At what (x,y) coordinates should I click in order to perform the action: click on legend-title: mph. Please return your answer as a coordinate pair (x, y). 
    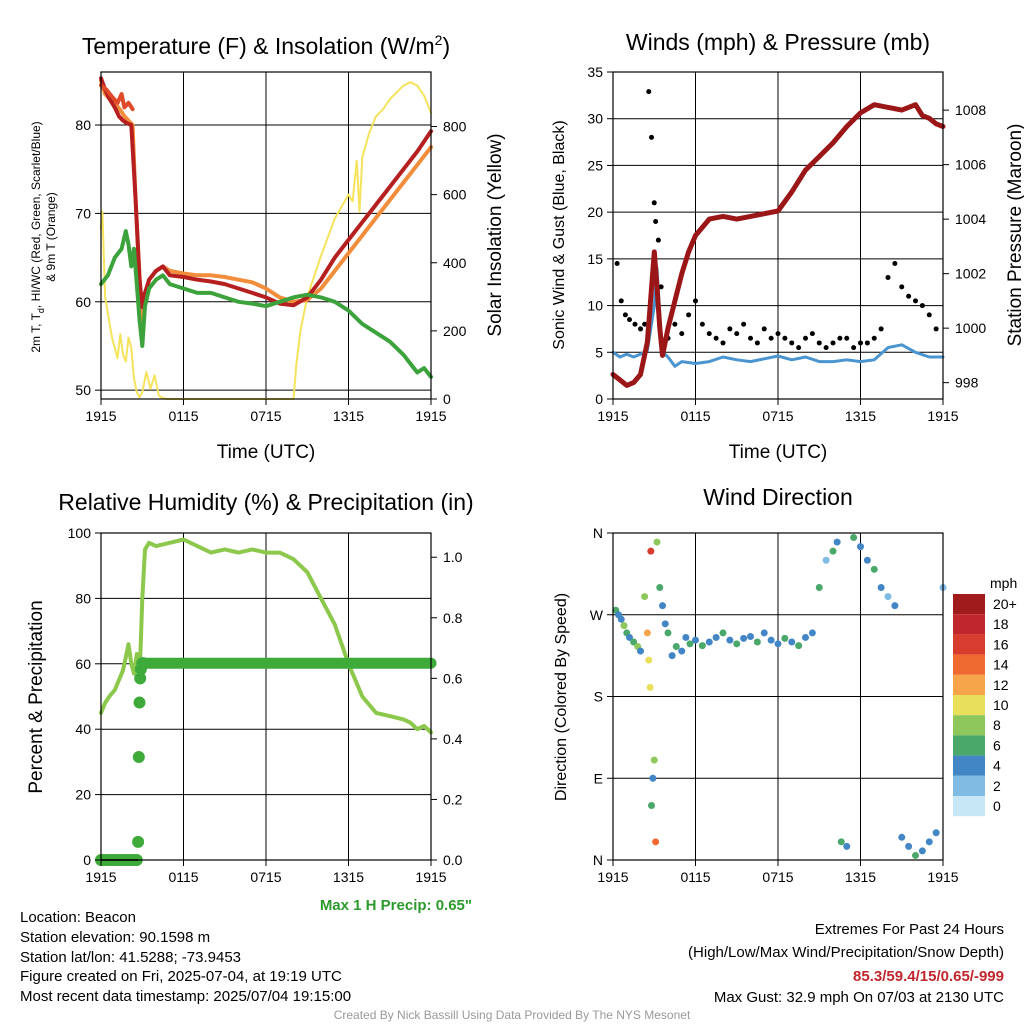
    Looking at the image, I should click on (1003, 583).